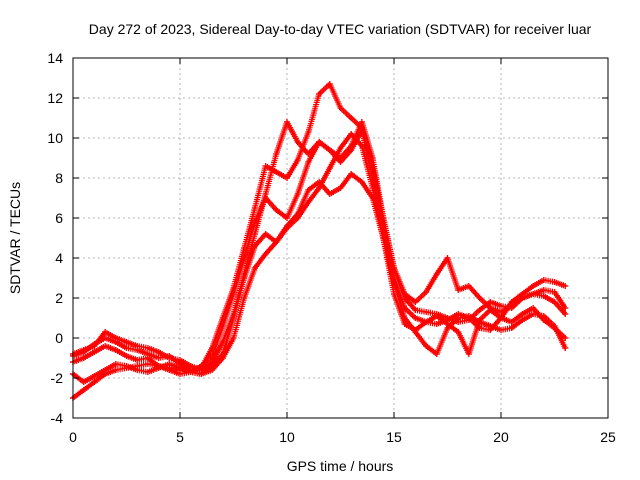 The width and height of the screenshot is (640, 480). Describe the element at coordinates (57, 418) in the screenshot. I see `y-tick-label: -4` at that location.